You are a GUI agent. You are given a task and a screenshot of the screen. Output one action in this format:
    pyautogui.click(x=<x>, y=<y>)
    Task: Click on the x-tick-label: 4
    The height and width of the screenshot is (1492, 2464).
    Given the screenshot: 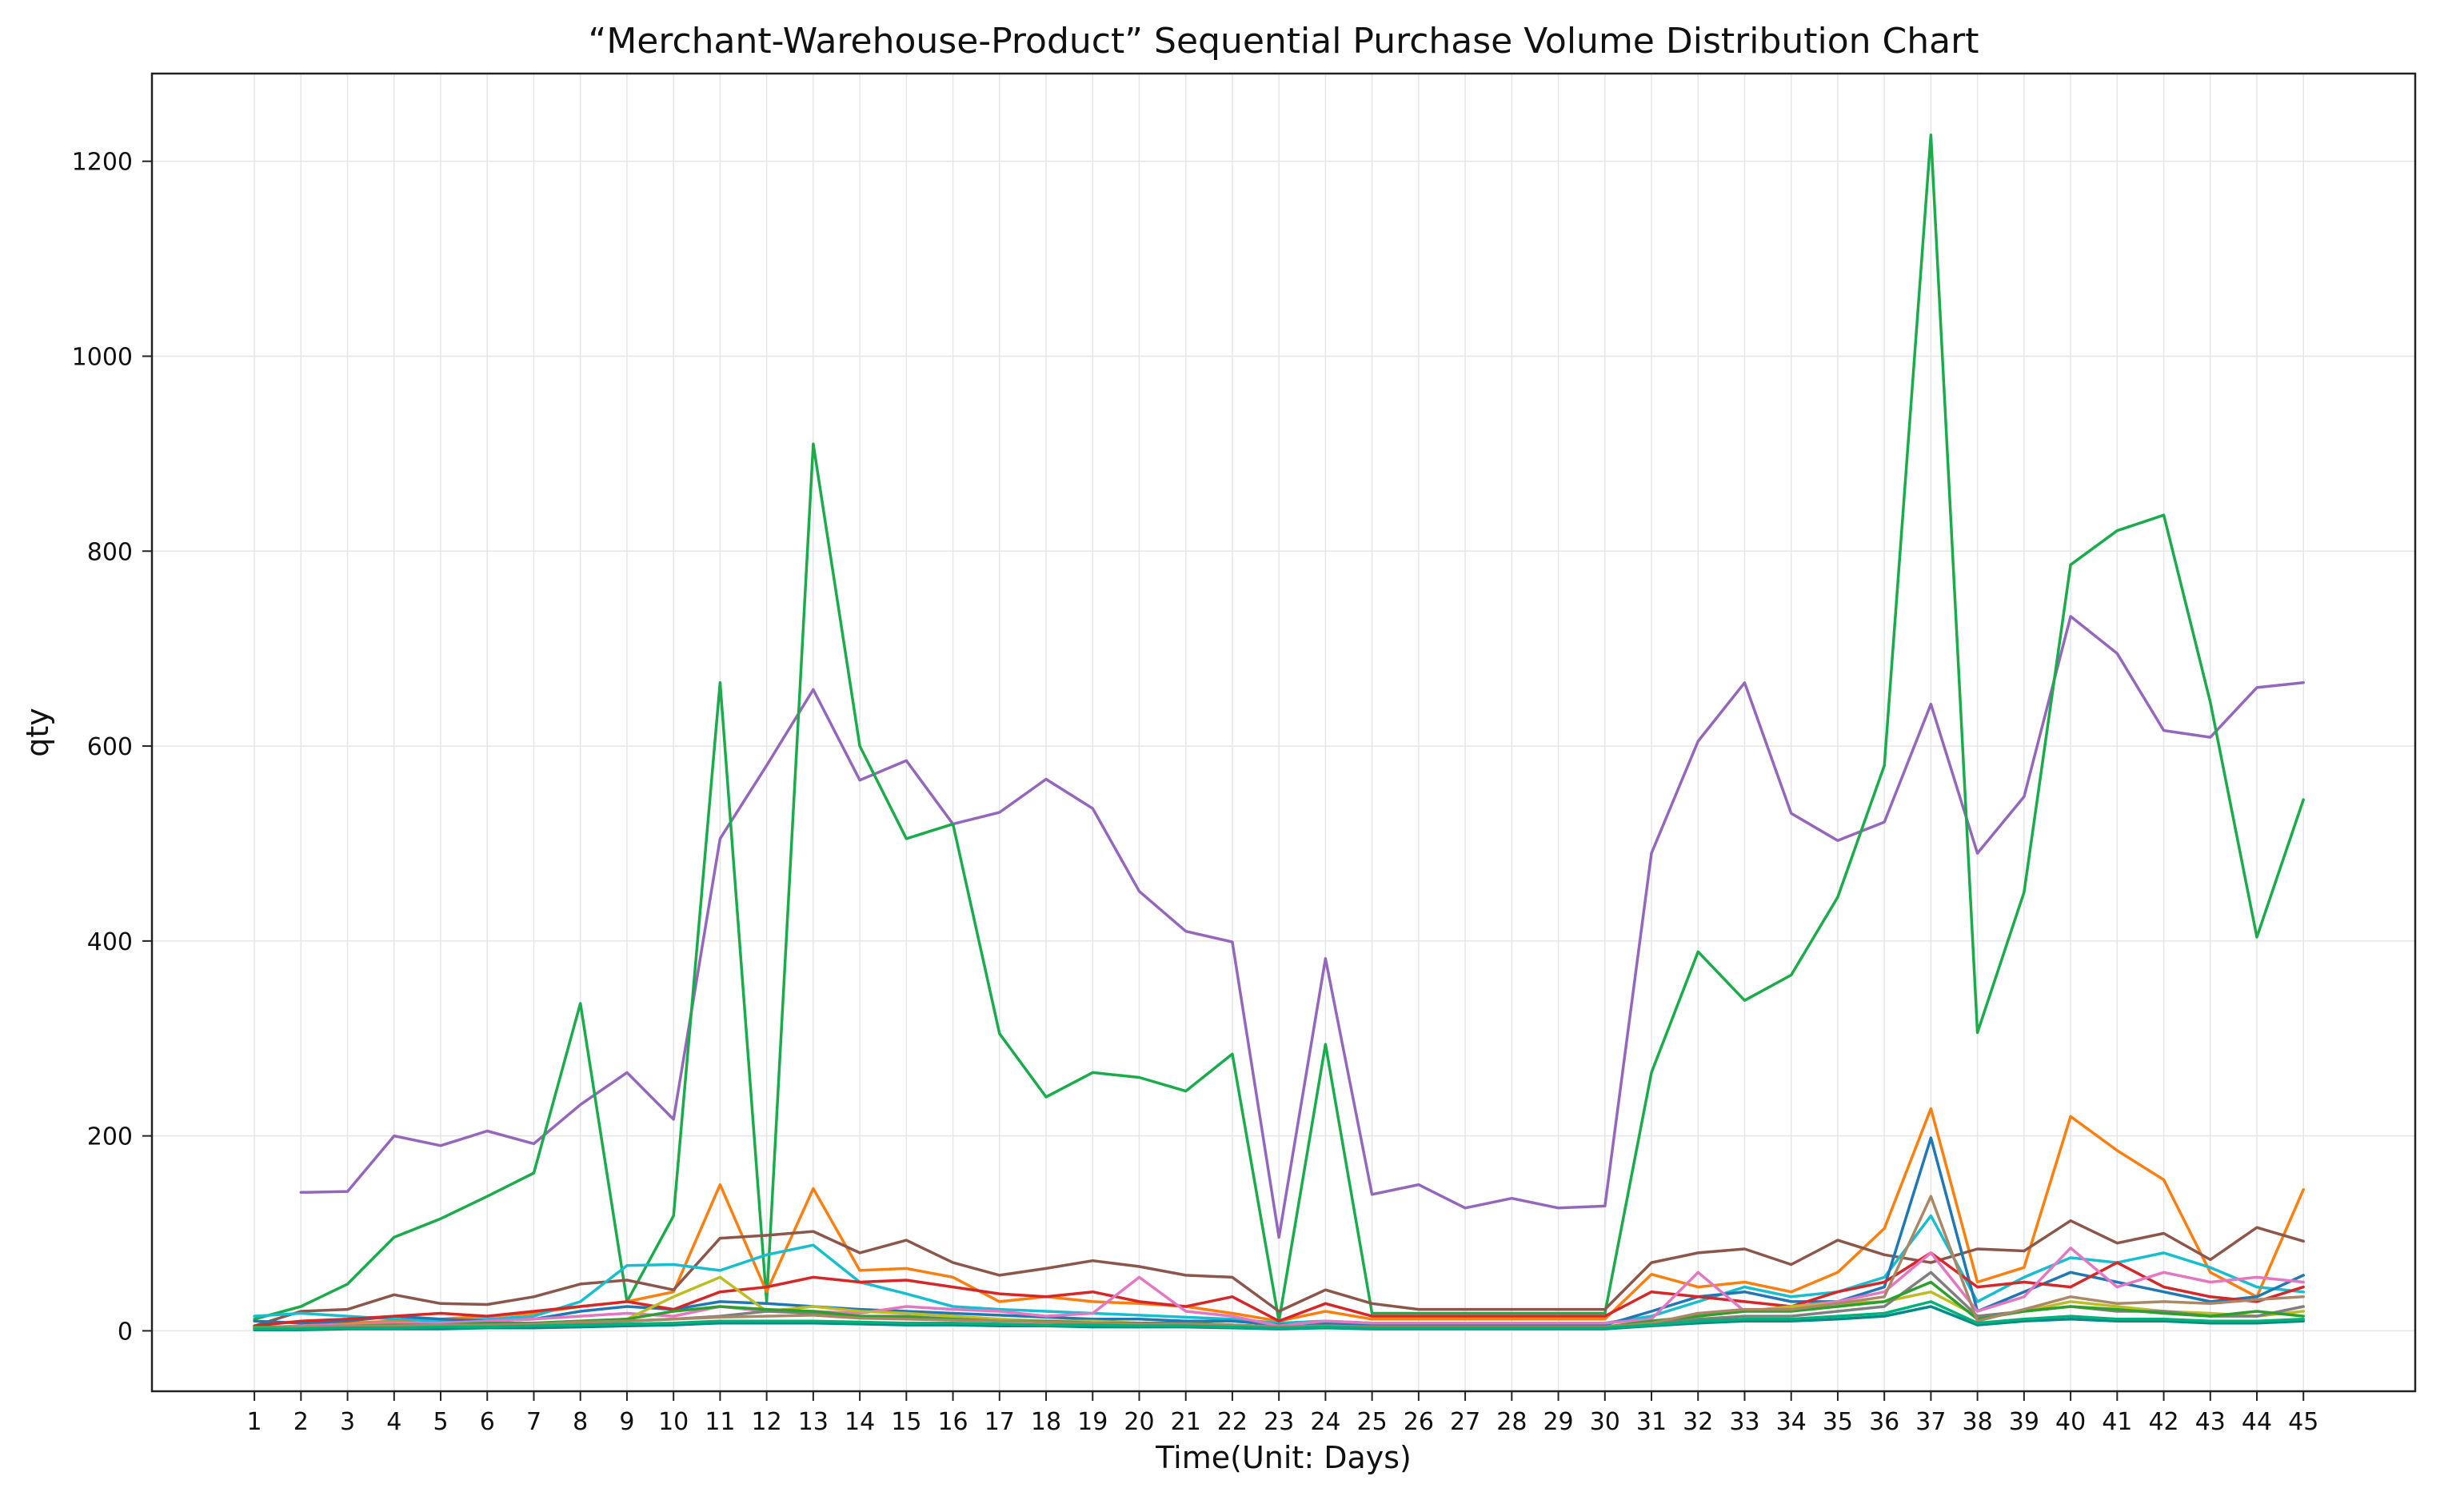 What is the action you would take?
    pyautogui.click(x=393, y=1422)
    